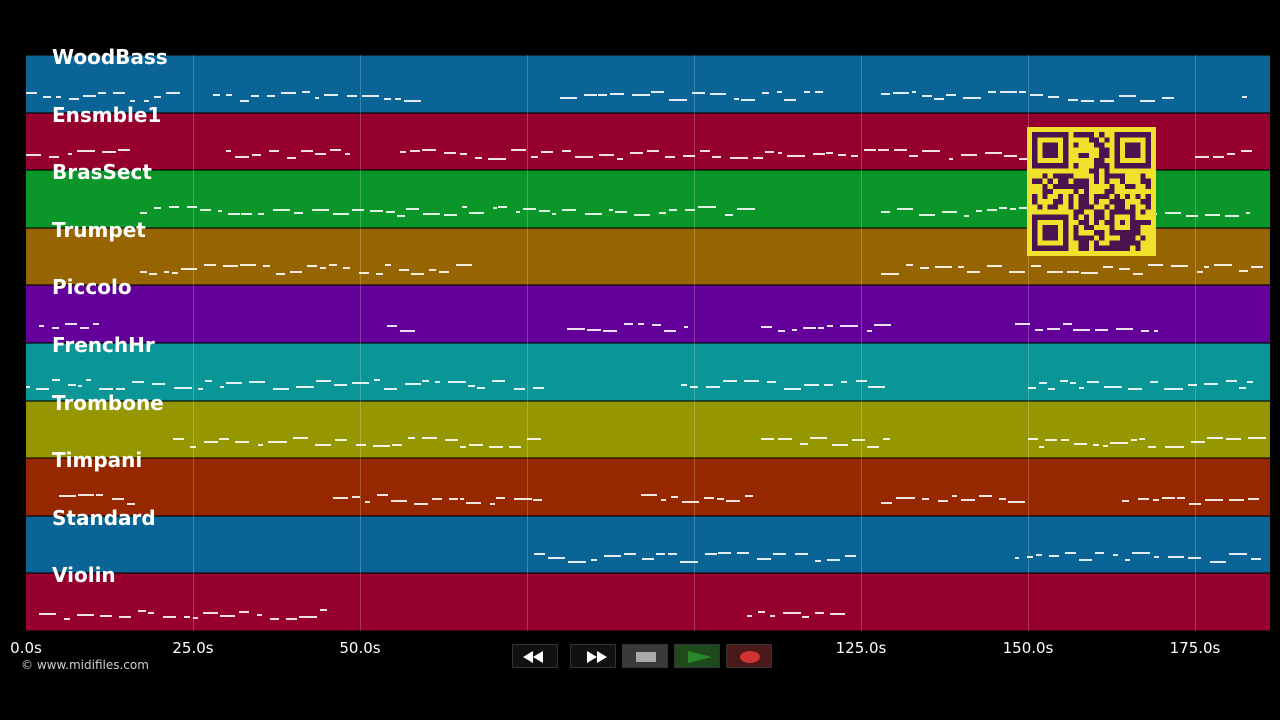 The width and height of the screenshot is (1280, 720). What do you see at coordinates (749, 656) in the screenshot?
I see `record-button` at bounding box center [749, 656].